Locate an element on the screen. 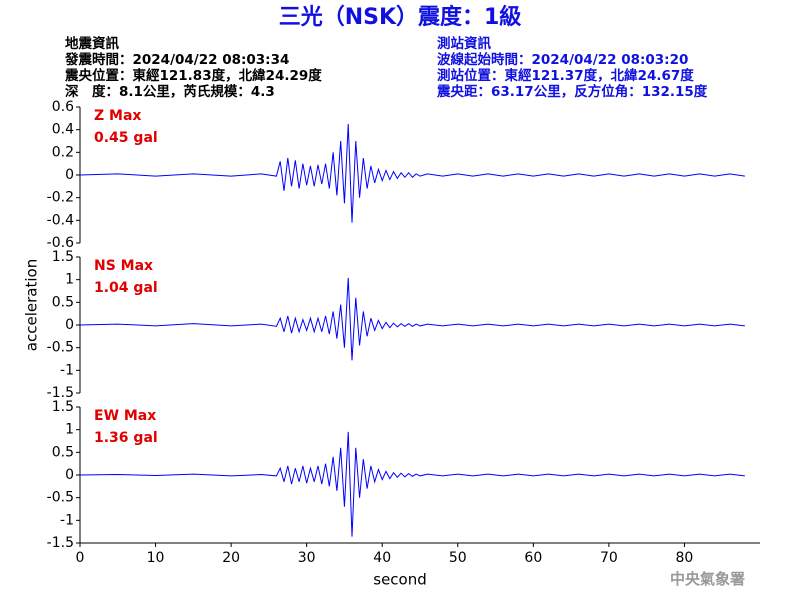 The width and height of the screenshot is (800, 600). x-tick-label: 80 is located at coordinates (685, 558).